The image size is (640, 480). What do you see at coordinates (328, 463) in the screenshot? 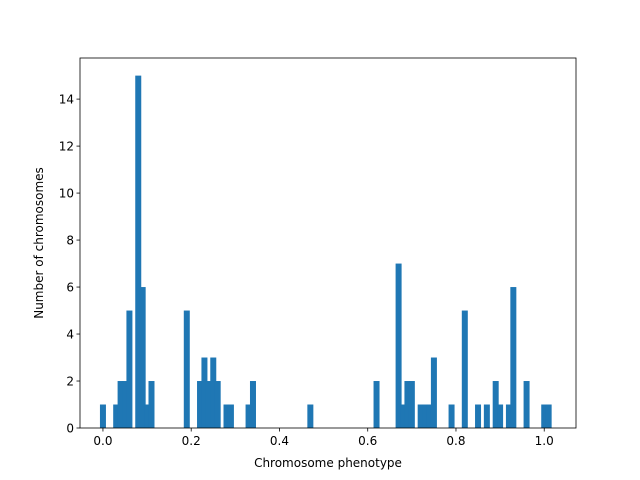
I see `x-axis-label: Chromosome phenotype` at bounding box center [328, 463].